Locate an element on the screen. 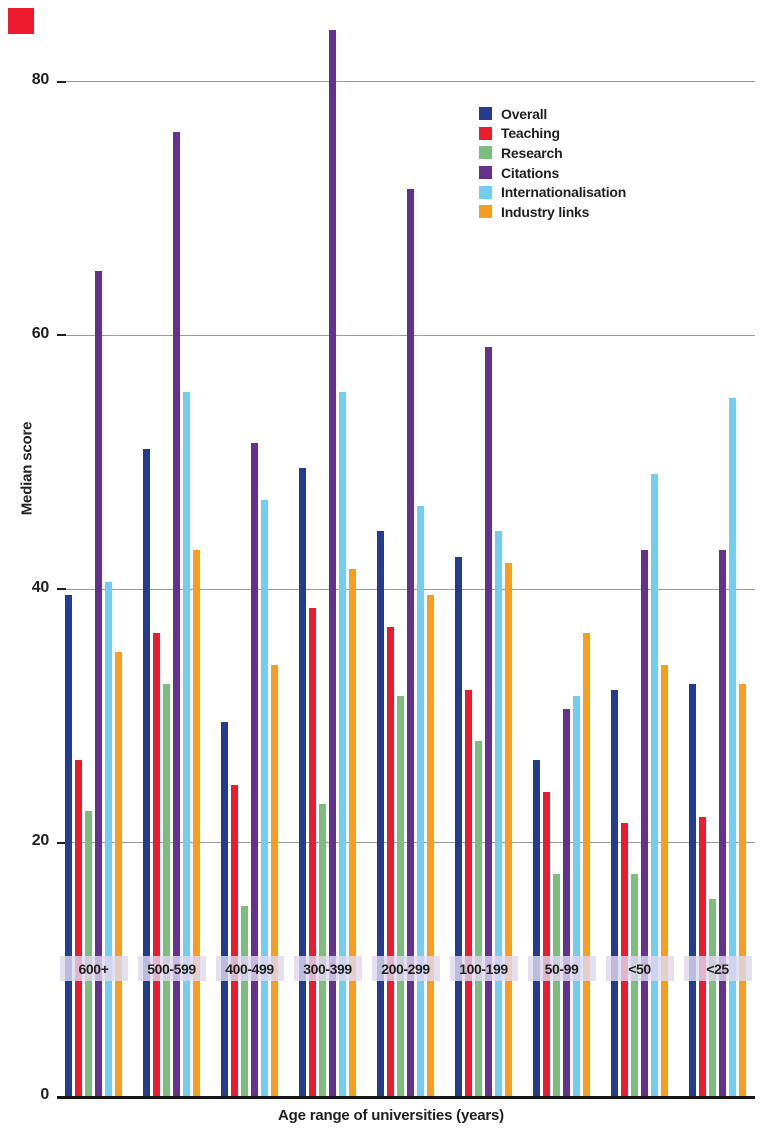  category-label-500-599: 500-599 is located at coordinates (171, 968).